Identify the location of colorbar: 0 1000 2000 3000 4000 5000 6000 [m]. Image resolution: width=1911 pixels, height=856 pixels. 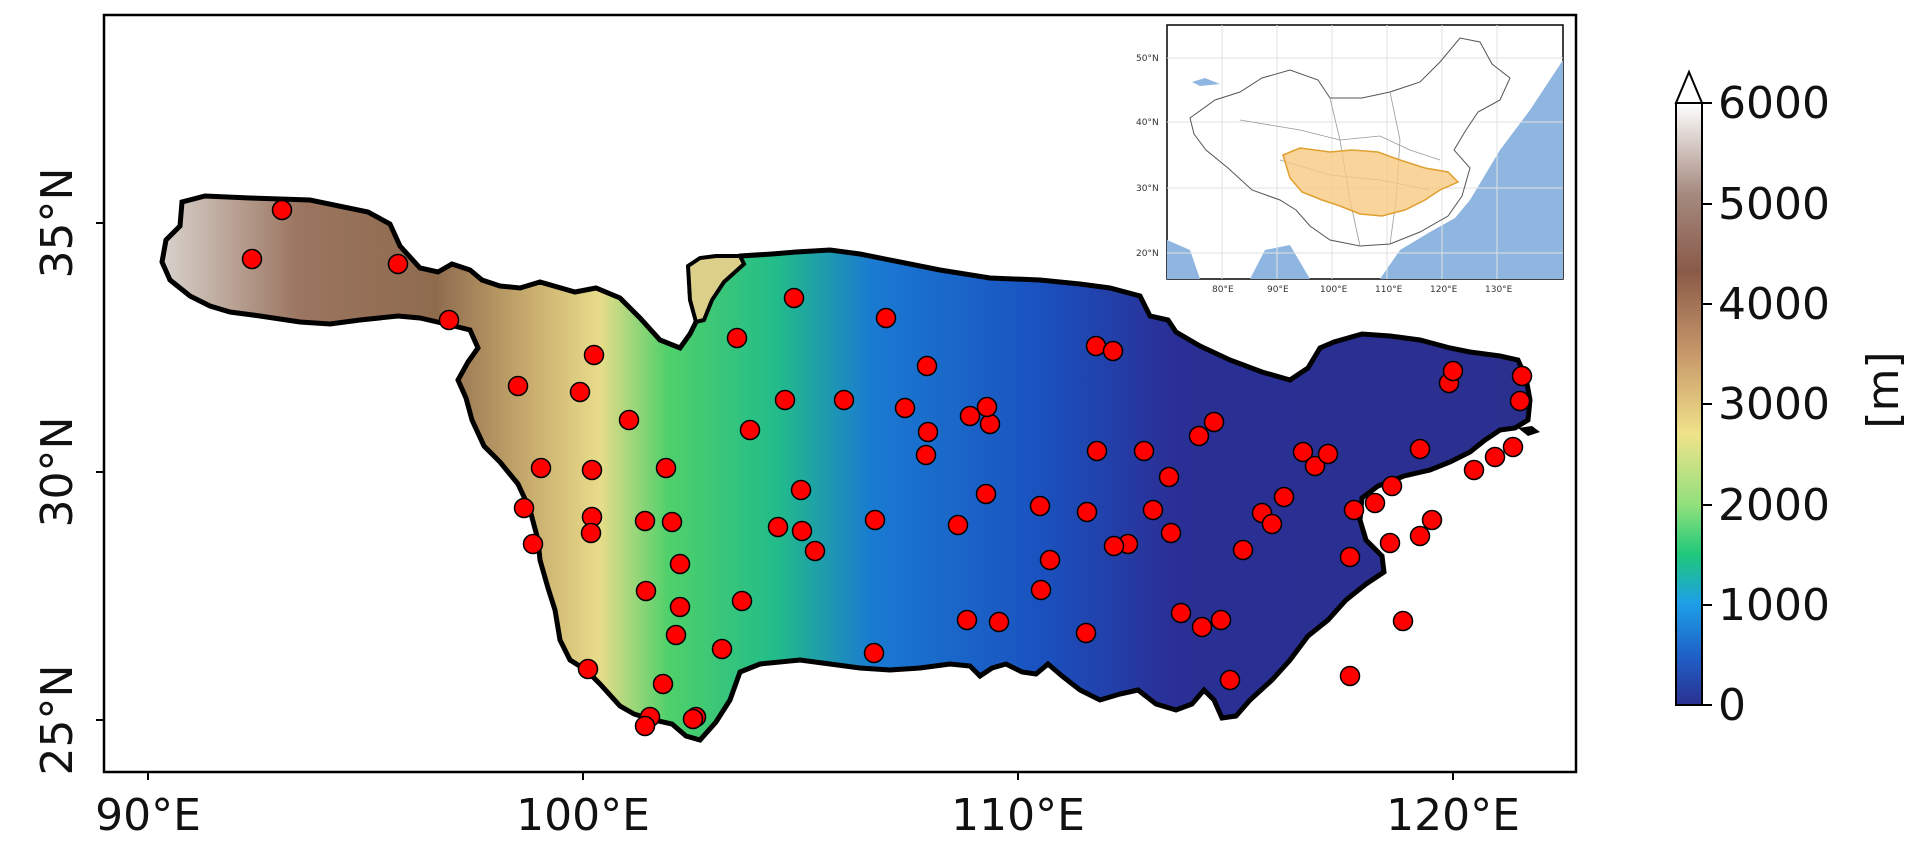
(1791, 400).